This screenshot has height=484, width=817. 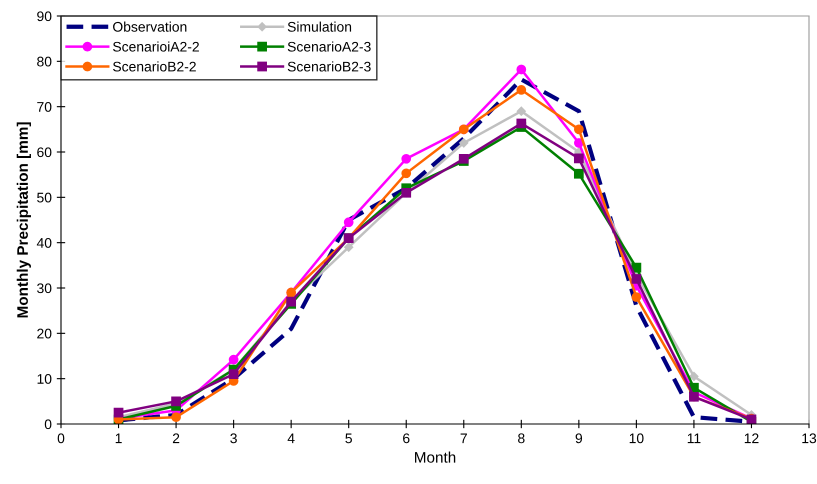 I want to click on x-tick-label: 12, so click(x=751, y=438).